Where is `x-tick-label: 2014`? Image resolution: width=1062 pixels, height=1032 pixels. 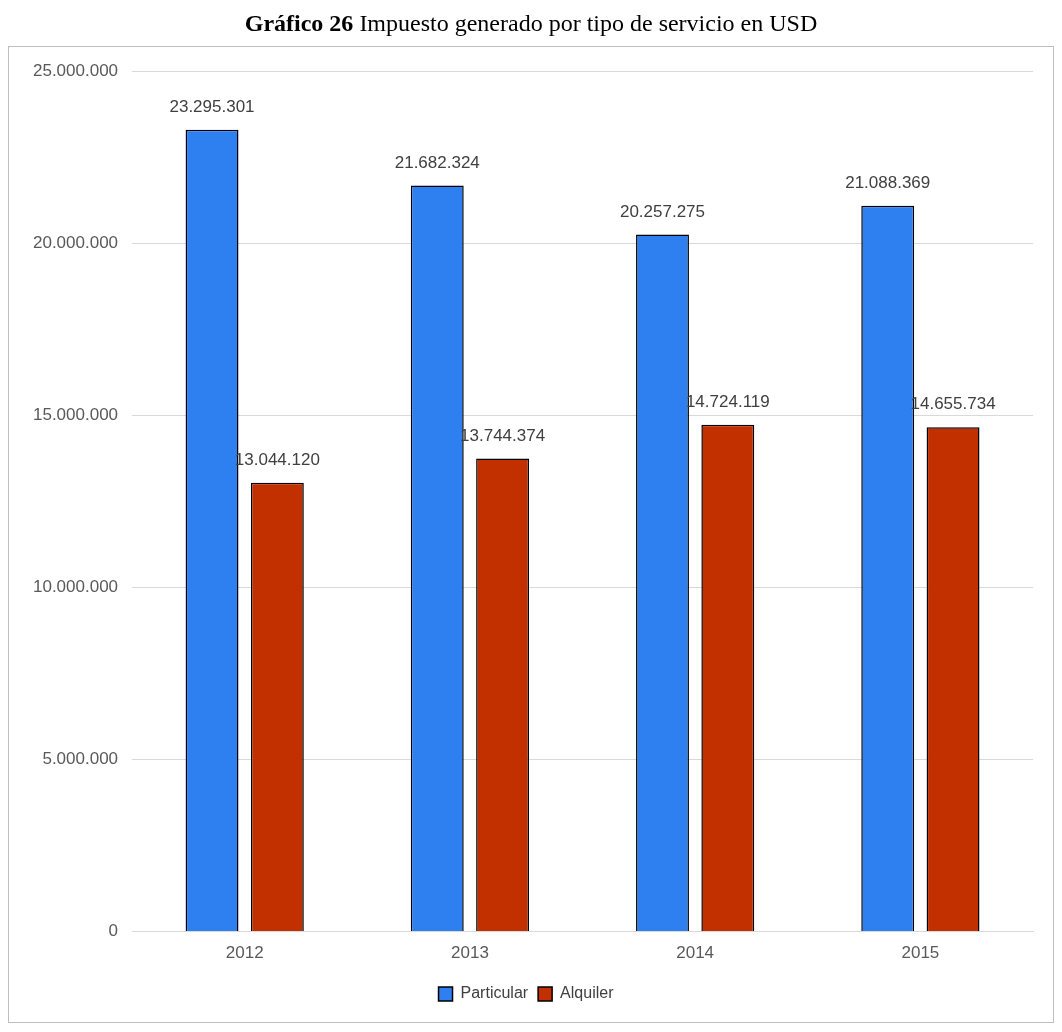 x-tick-label: 2014 is located at coordinates (695, 953).